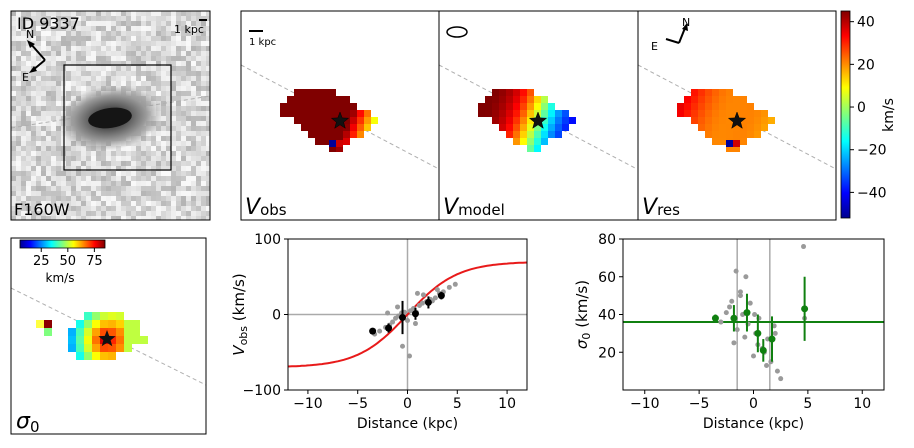 This screenshot has height=448, width=914. Describe the element at coordinates (34, 56) in the screenshot. I see `image-compass: N E` at that location.